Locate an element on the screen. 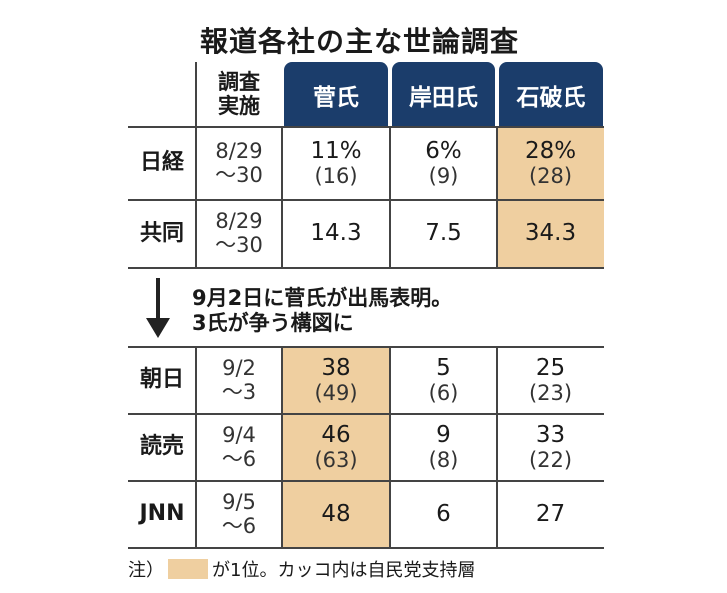 Image resolution: width=727 pixels, height=593 pixels. ldp-supporter-value: (23) is located at coordinates (550, 392).